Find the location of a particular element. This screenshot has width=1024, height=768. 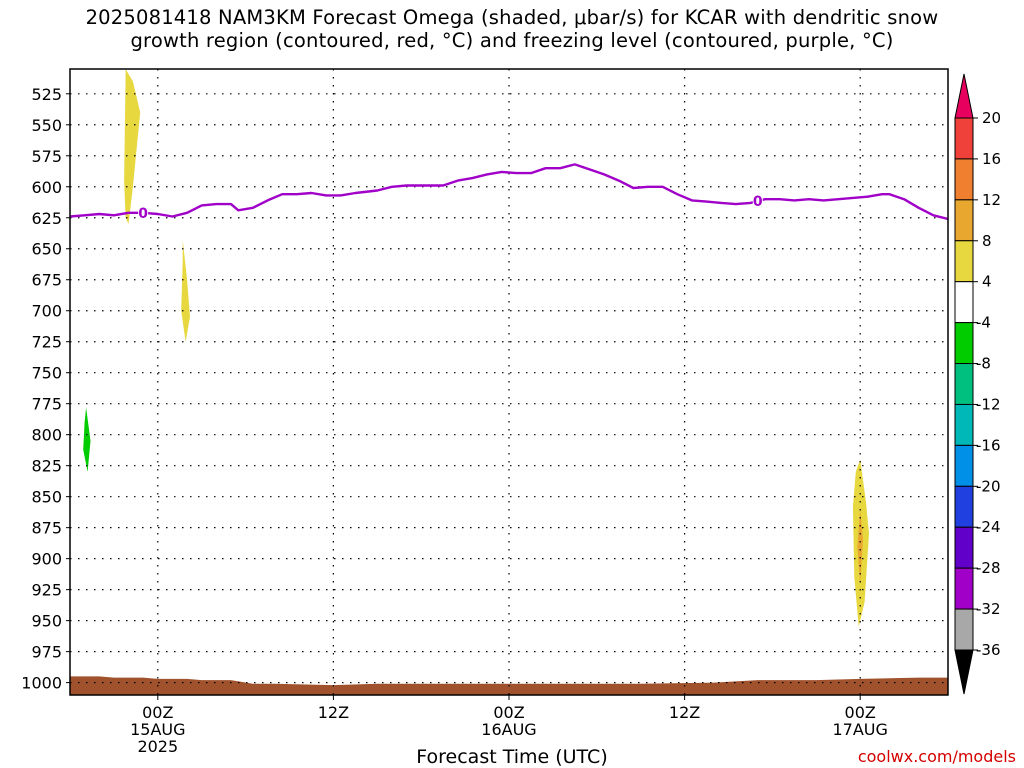

watermark-link: coolwx.com/models is located at coordinates (936, 756).